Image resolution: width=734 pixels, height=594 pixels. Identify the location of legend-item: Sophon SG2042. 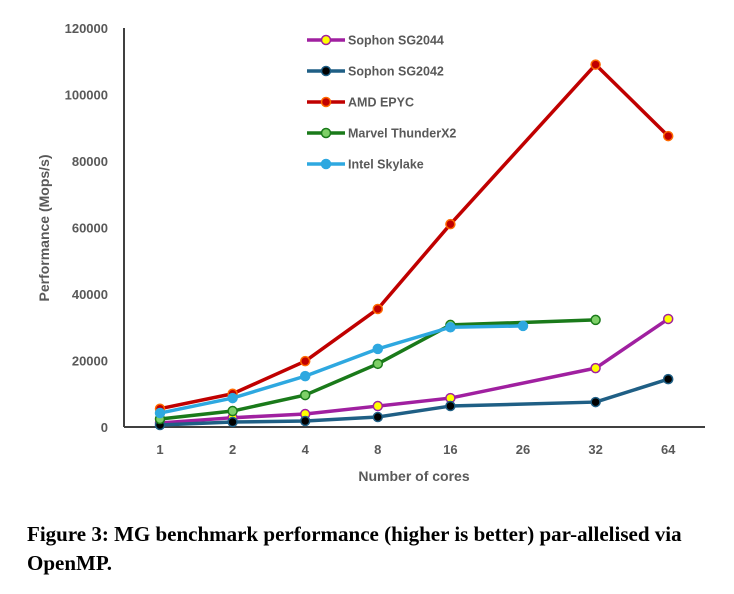
(375, 72).